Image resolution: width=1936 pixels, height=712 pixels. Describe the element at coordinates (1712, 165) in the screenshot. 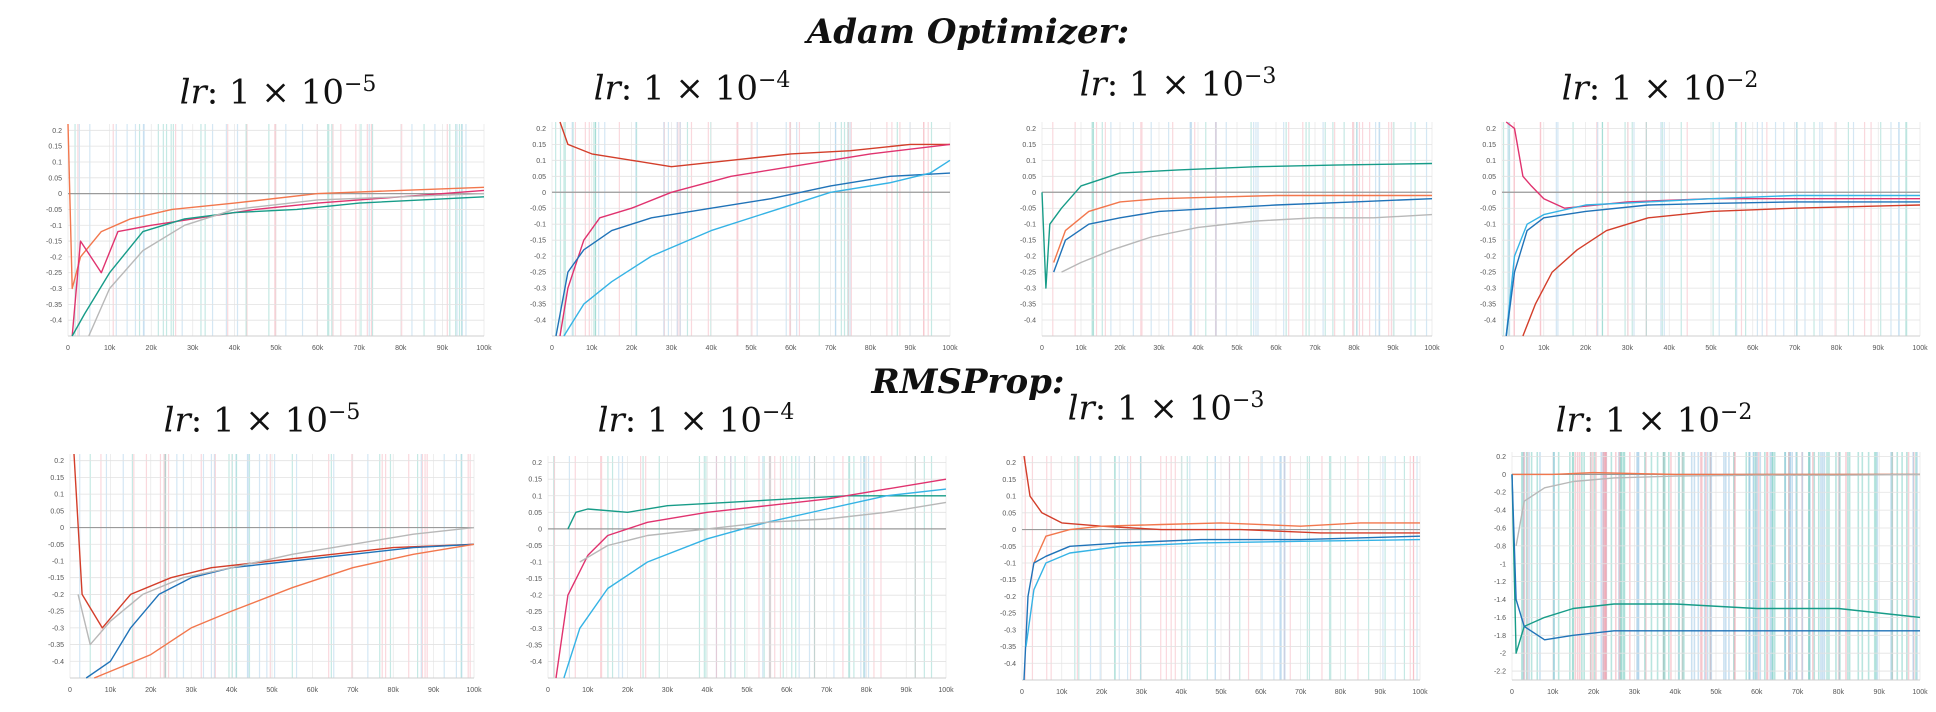

I see `series-line-magenta` at that location.